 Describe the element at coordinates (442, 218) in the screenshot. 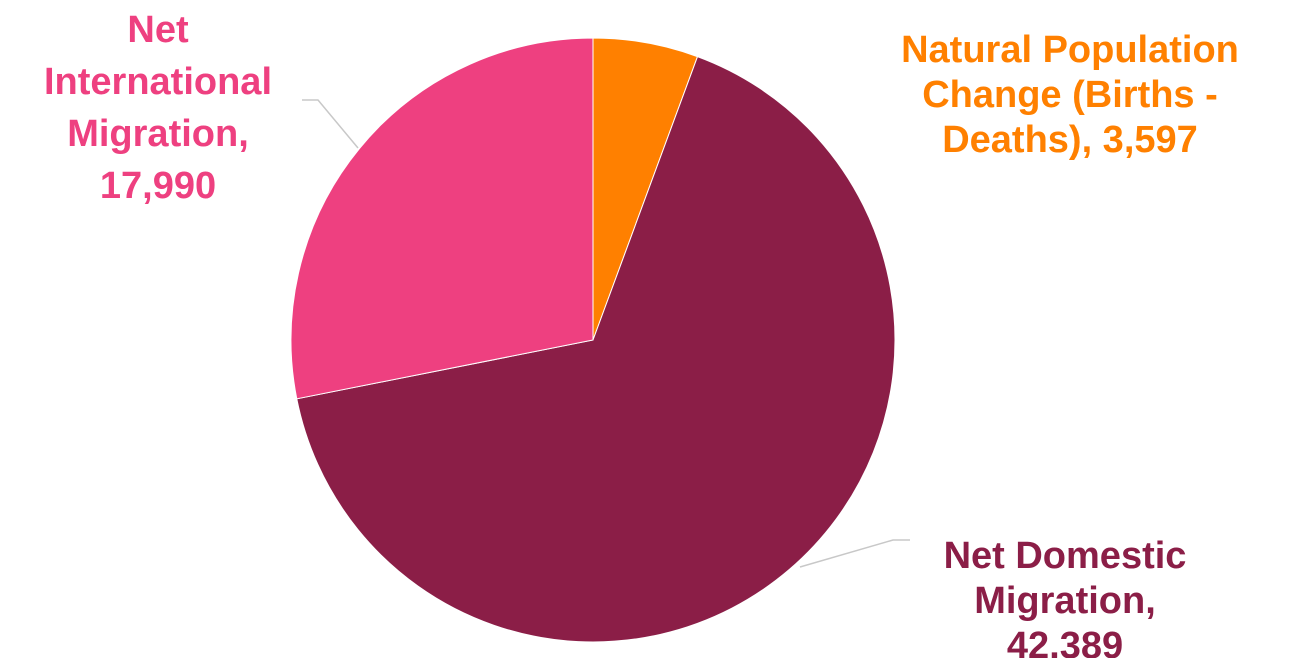

I see `pie-slice-net-international-migration` at that location.